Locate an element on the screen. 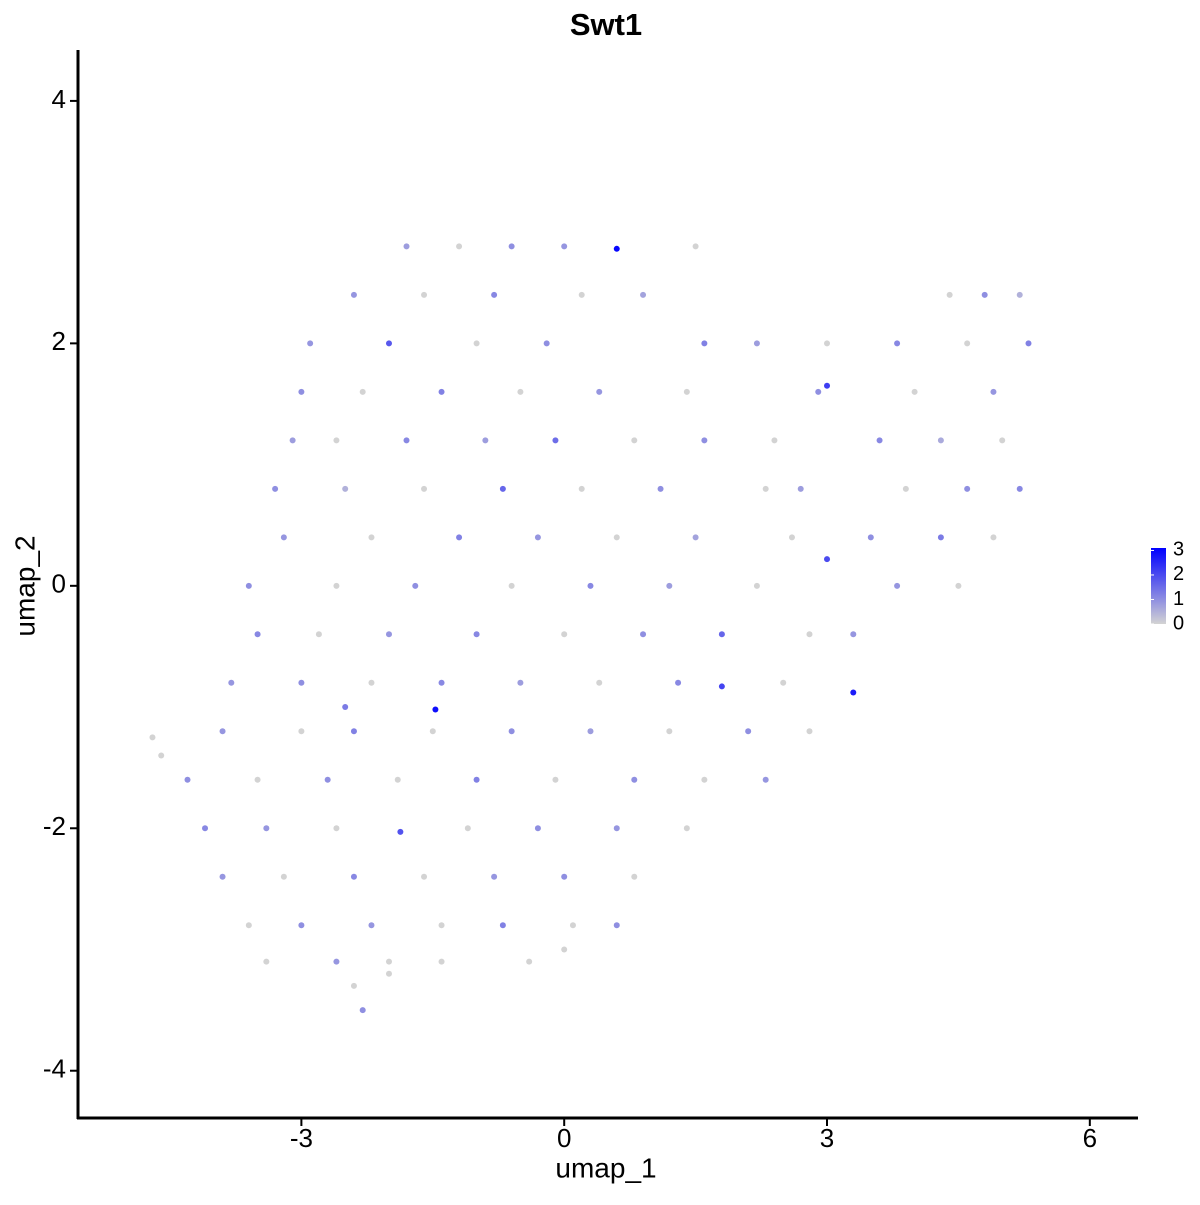  x-tick-label: 0 is located at coordinates (564, 1138).